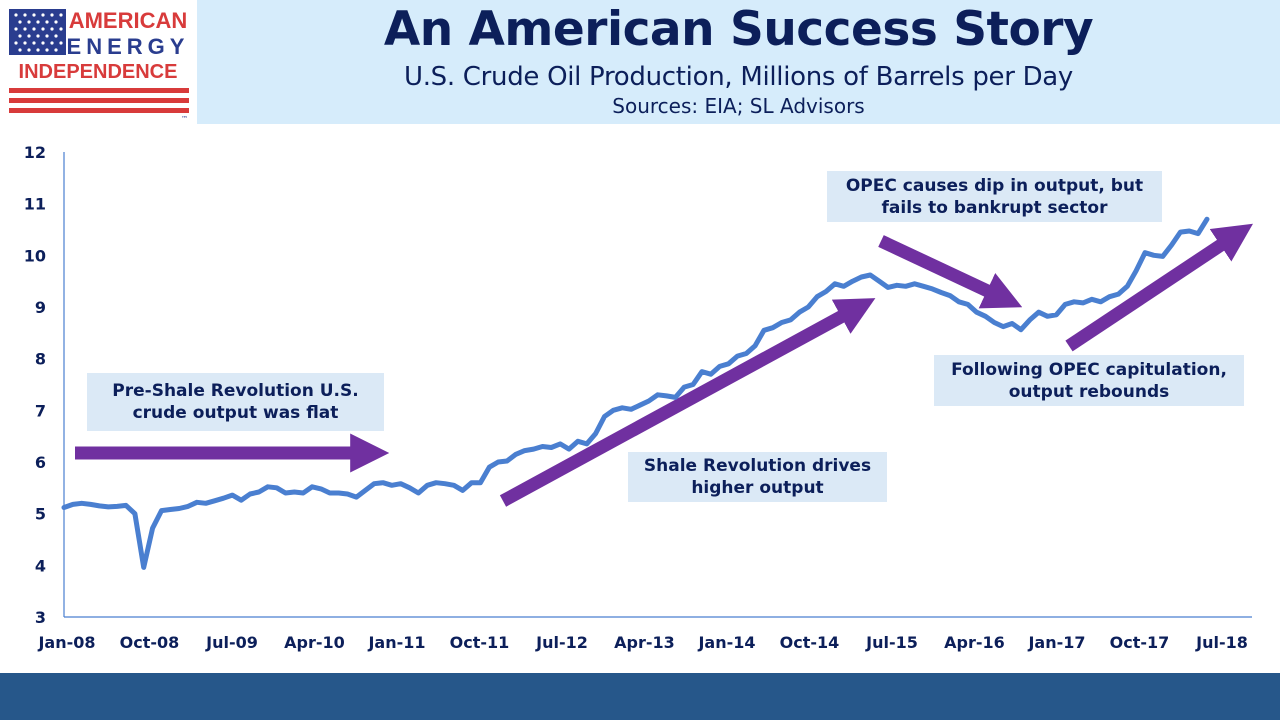 Image resolution: width=1280 pixels, height=720 pixels. What do you see at coordinates (40, 410) in the screenshot?
I see `y-tick-label: 7` at bounding box center [40, 410].